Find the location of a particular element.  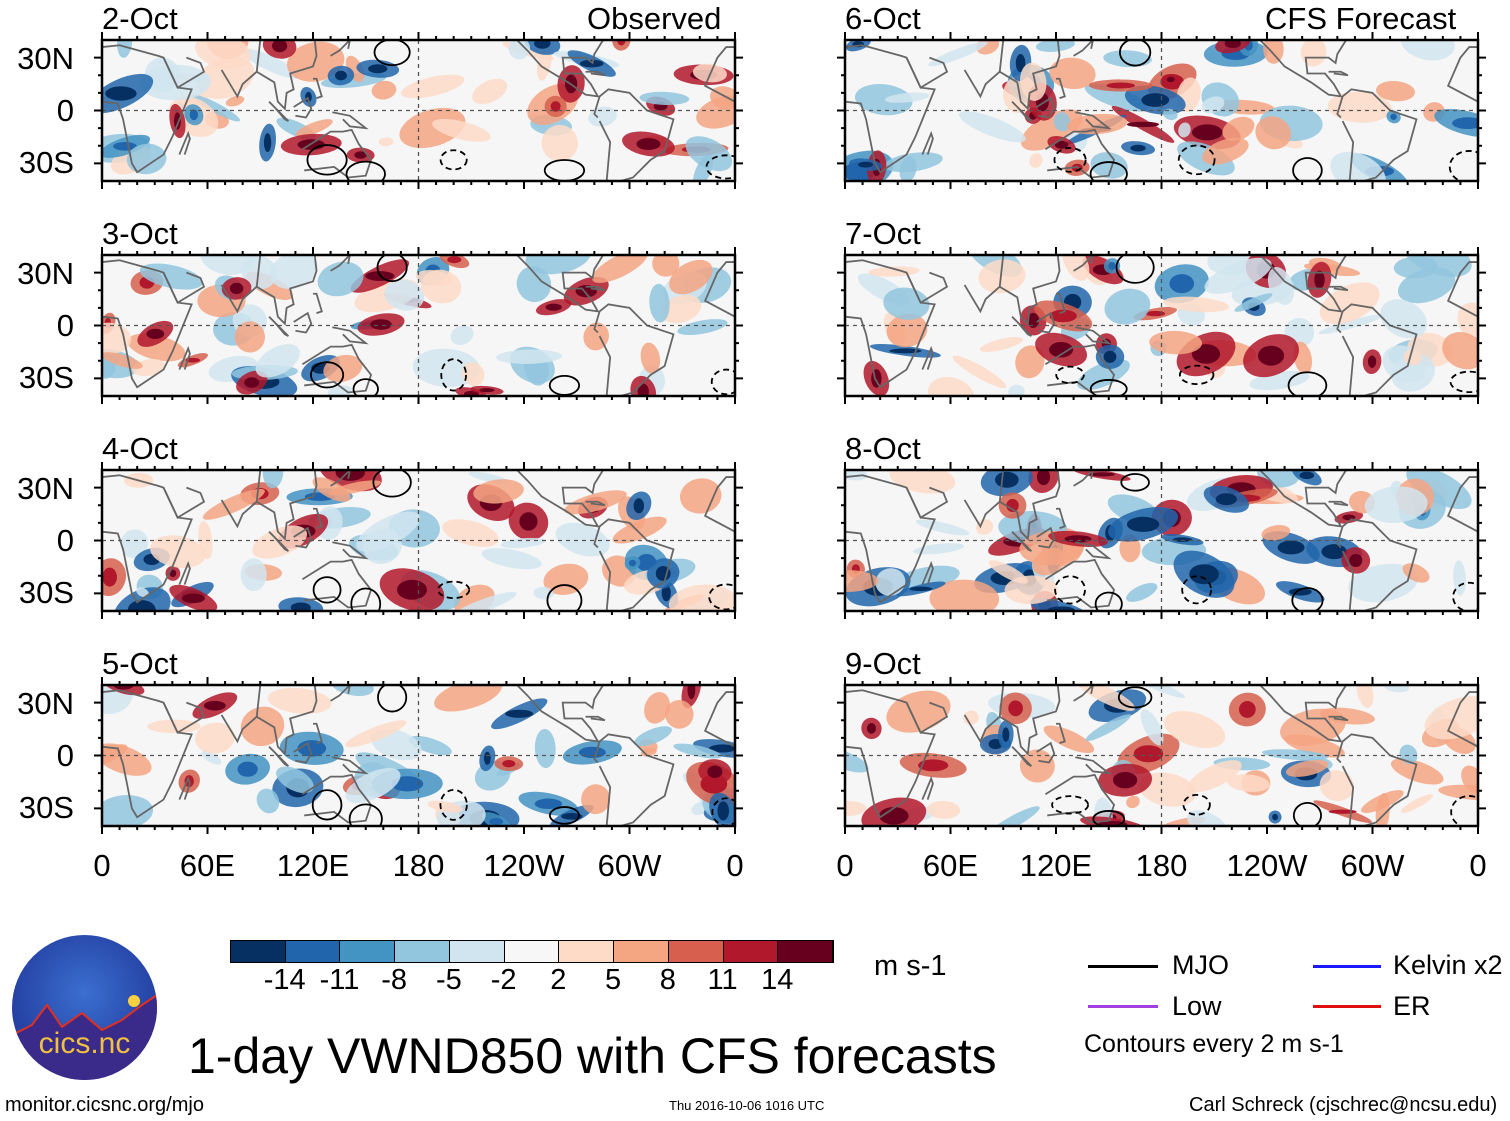

footer-url: monitor.cicsnc.org/mjo is located at coordinates (104, 1105).